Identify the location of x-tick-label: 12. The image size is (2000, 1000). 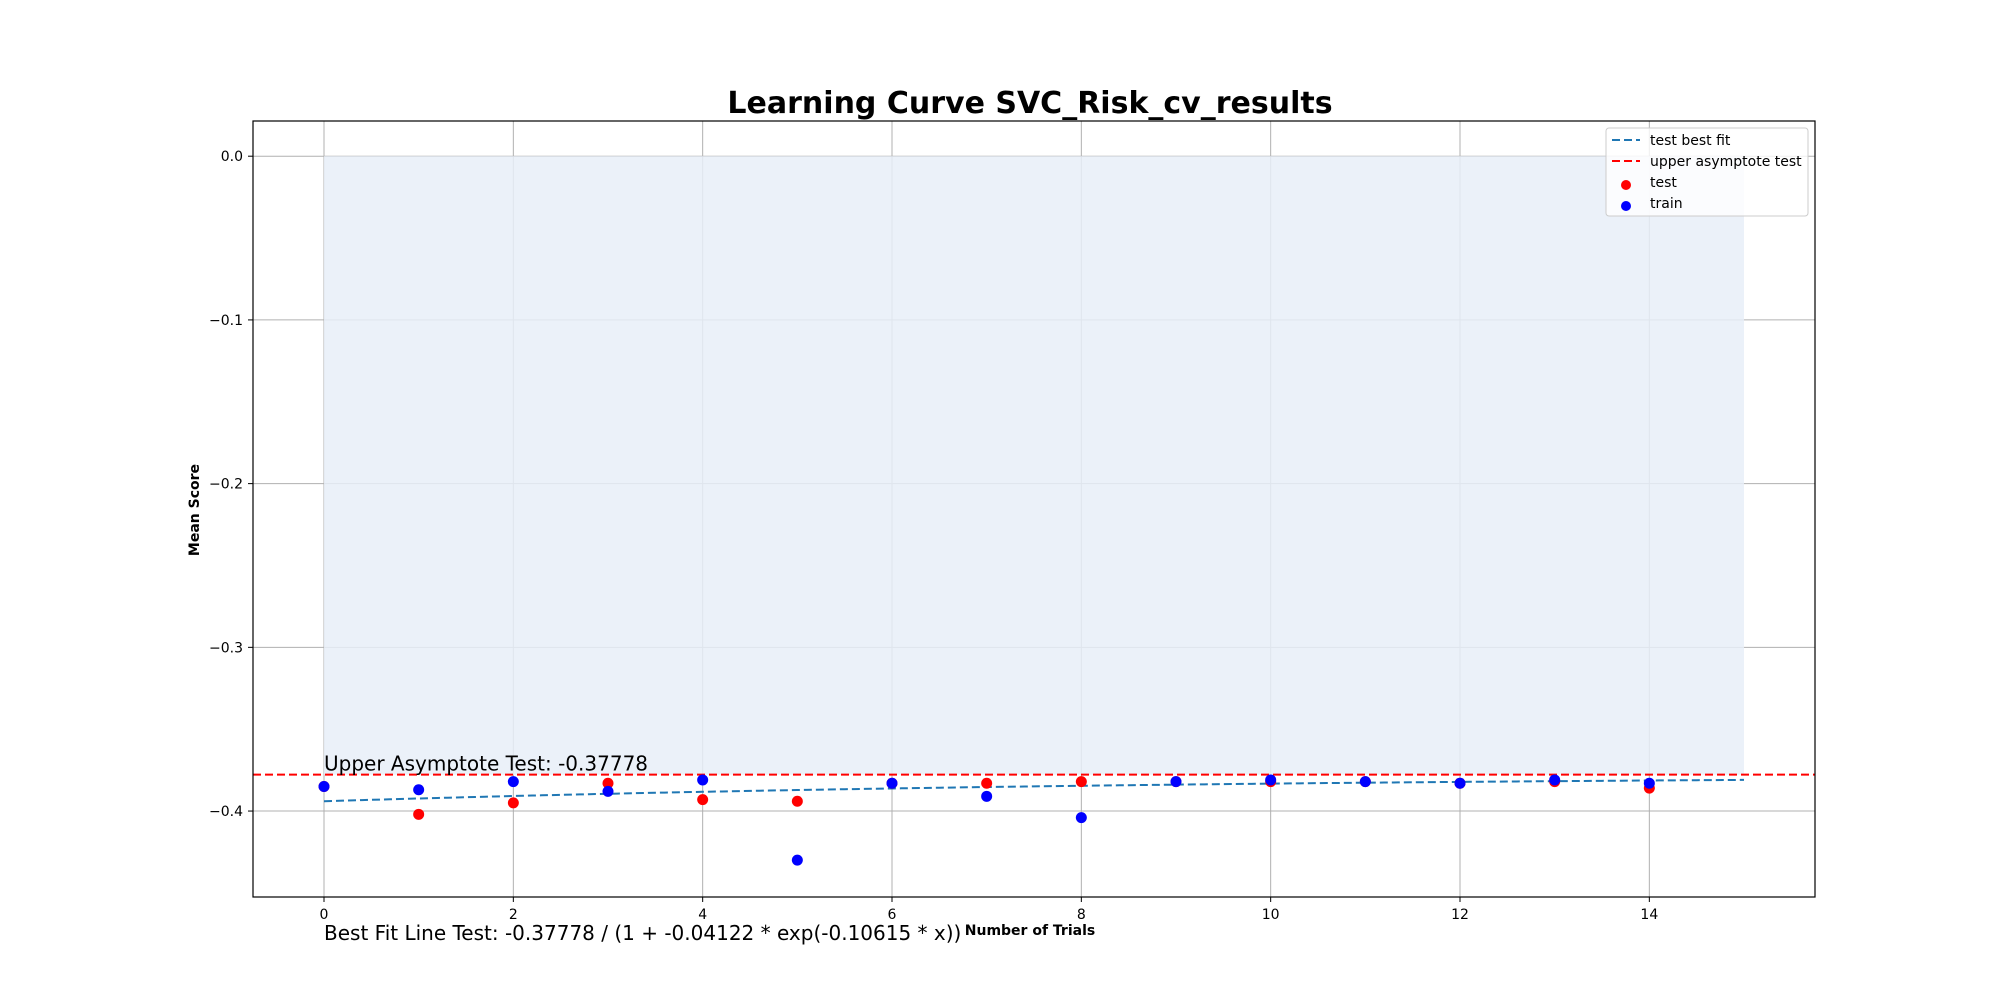
(1460, 915).